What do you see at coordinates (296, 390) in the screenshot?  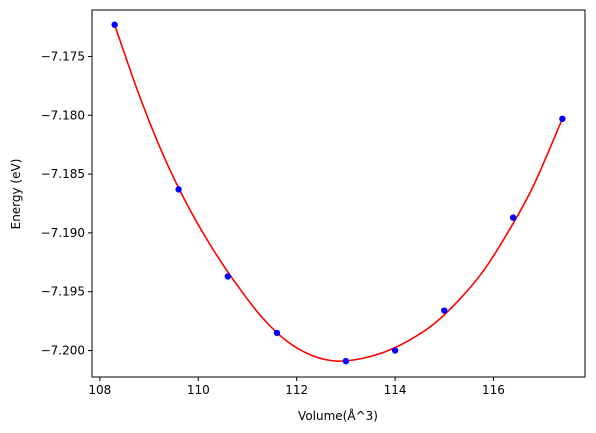 I see `x-tick-label: 112` at bounding box center [296, 390].